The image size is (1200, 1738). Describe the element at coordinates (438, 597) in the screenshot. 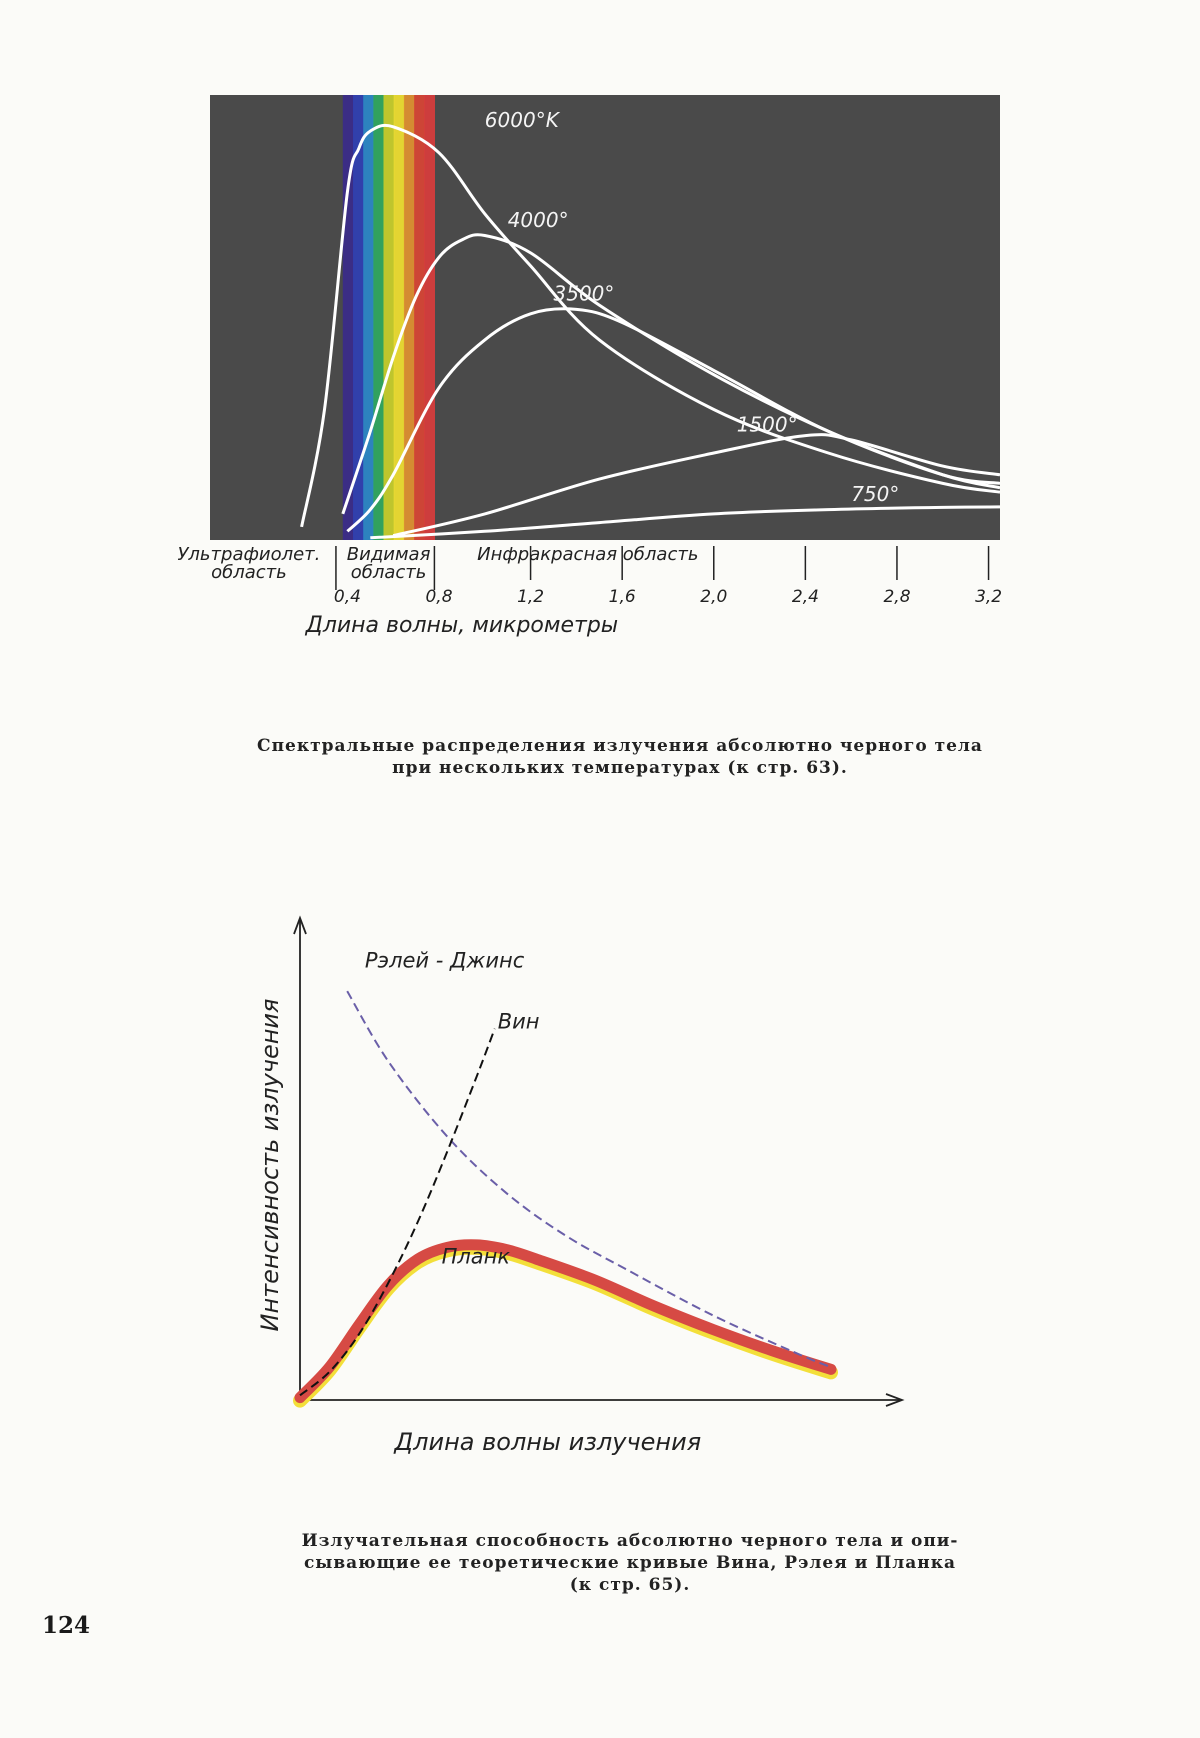

I see `x-tick-label: 0,8` at that location.